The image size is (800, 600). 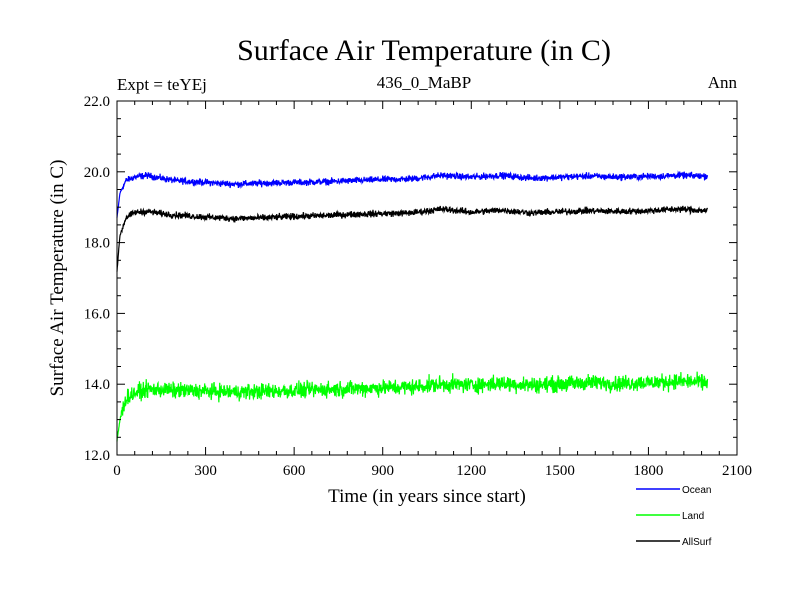 I want to click on x-tick-label: 900, so click(x=382, y=471).